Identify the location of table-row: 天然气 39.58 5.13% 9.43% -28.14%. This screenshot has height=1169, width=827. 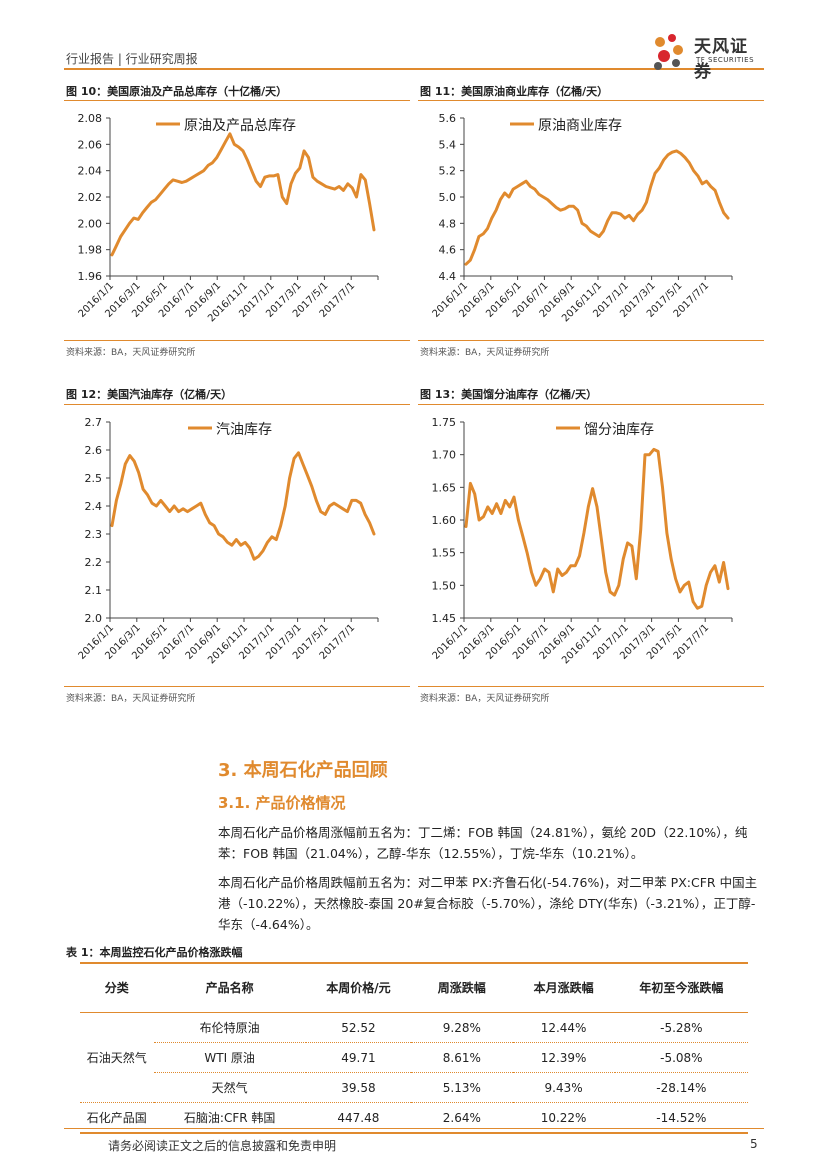
(414, 1087).